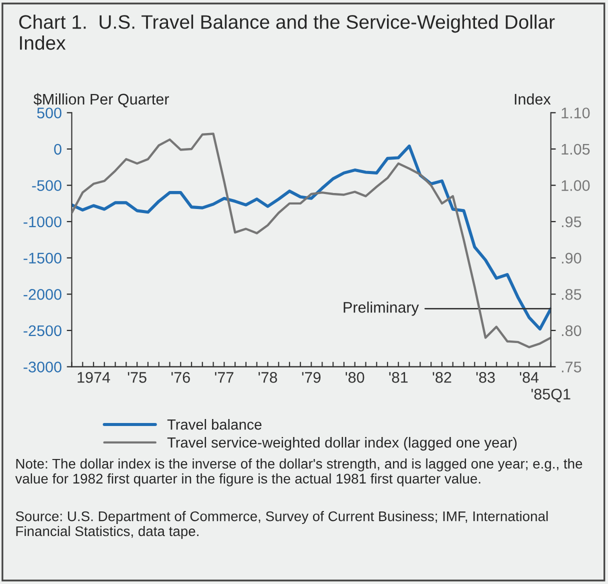 This screenshot has width=608, height=584. What do you see at coordinates (572, 258) in the screenshot?
I see `y2-tick-label: .90` at bounding box center [572, 258].